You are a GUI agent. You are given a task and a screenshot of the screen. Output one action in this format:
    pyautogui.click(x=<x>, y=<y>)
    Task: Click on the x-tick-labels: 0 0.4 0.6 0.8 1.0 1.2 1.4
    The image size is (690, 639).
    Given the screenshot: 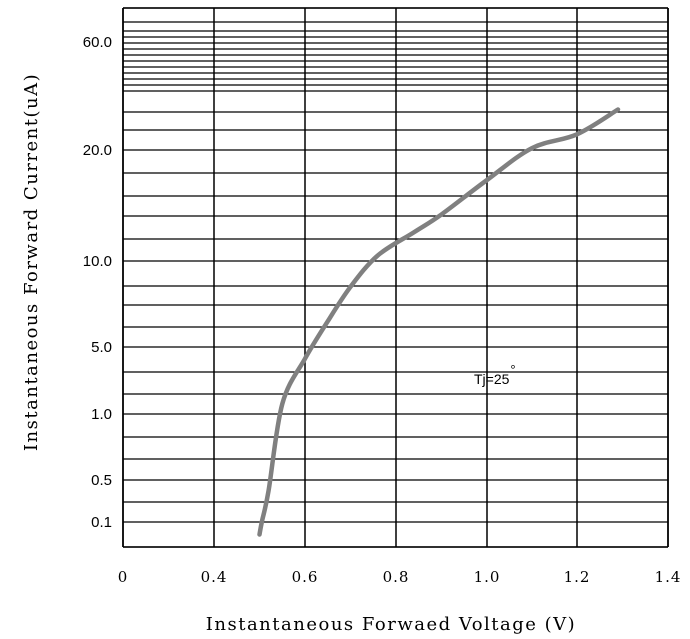 What is the action you would take?
    pyautogui.click(x=400, y=577)
    